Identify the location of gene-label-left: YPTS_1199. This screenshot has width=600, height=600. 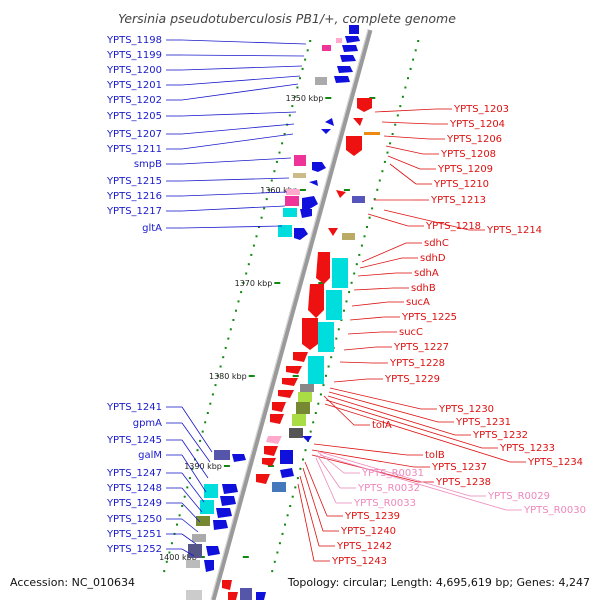
(134, 55).